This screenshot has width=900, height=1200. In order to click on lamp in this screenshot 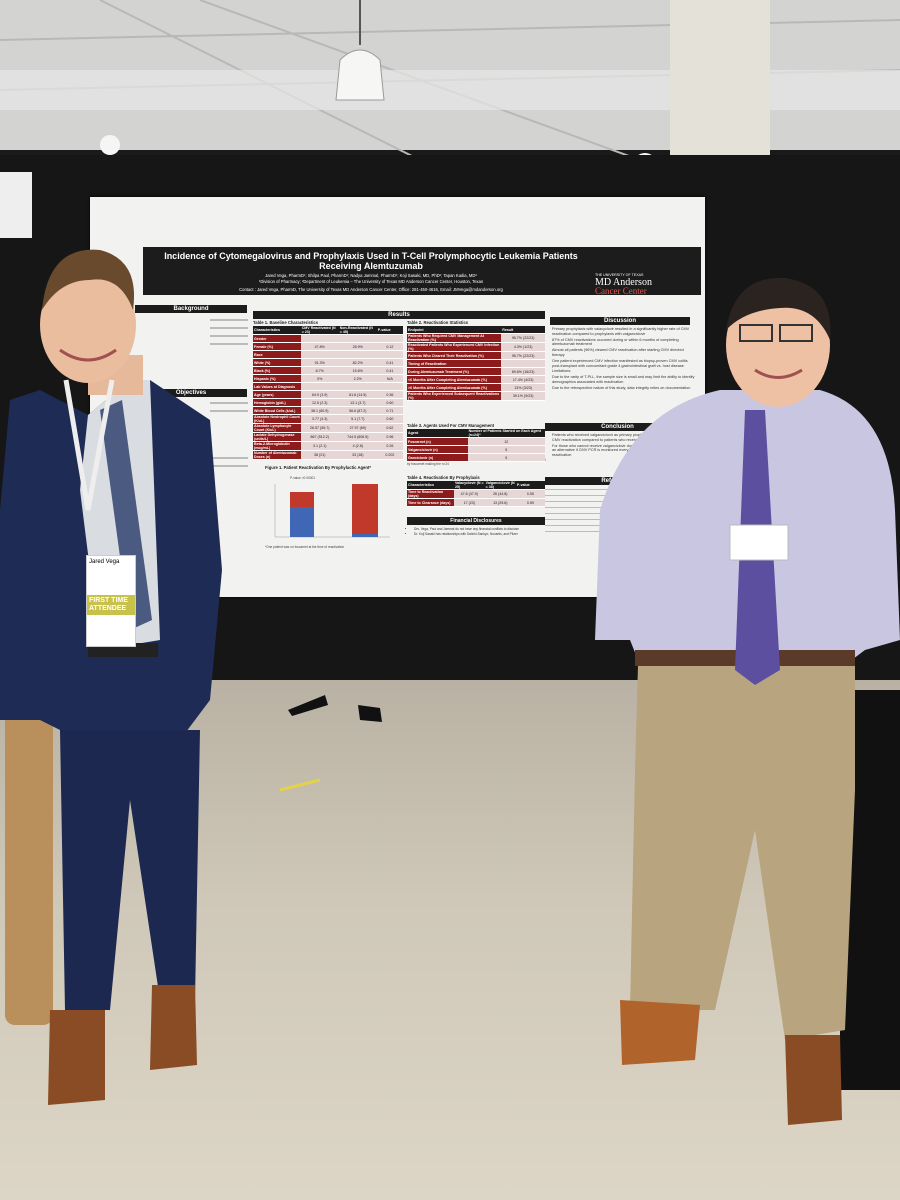, I will do `click(110, 145)`.